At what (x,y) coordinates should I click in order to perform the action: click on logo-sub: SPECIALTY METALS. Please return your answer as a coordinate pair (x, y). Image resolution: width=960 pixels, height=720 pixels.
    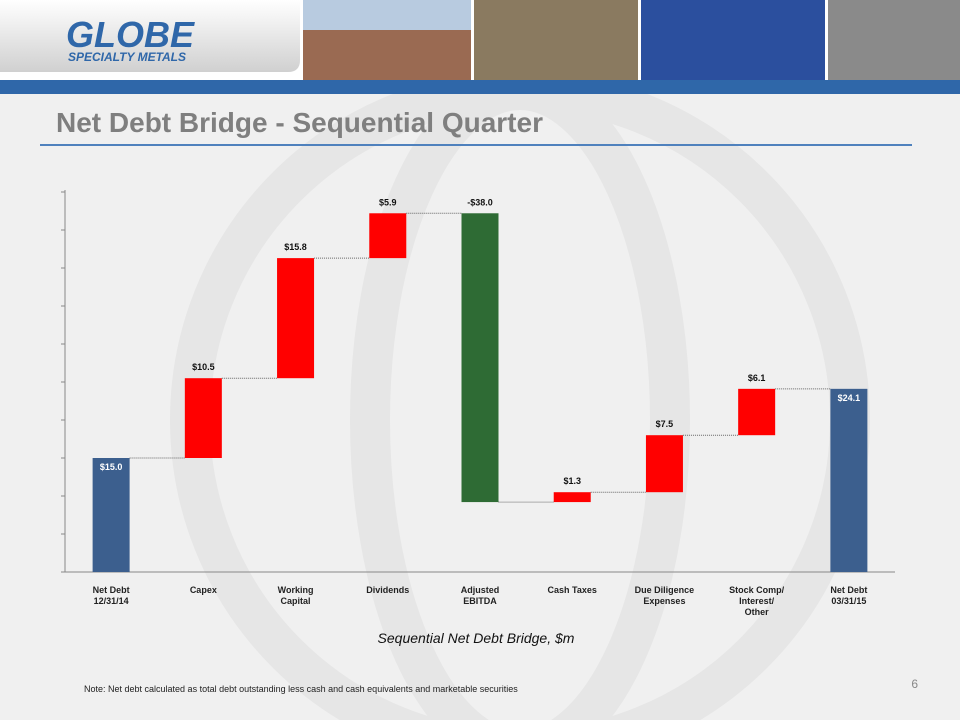
    Looking at the image, I should click on (127, 57).